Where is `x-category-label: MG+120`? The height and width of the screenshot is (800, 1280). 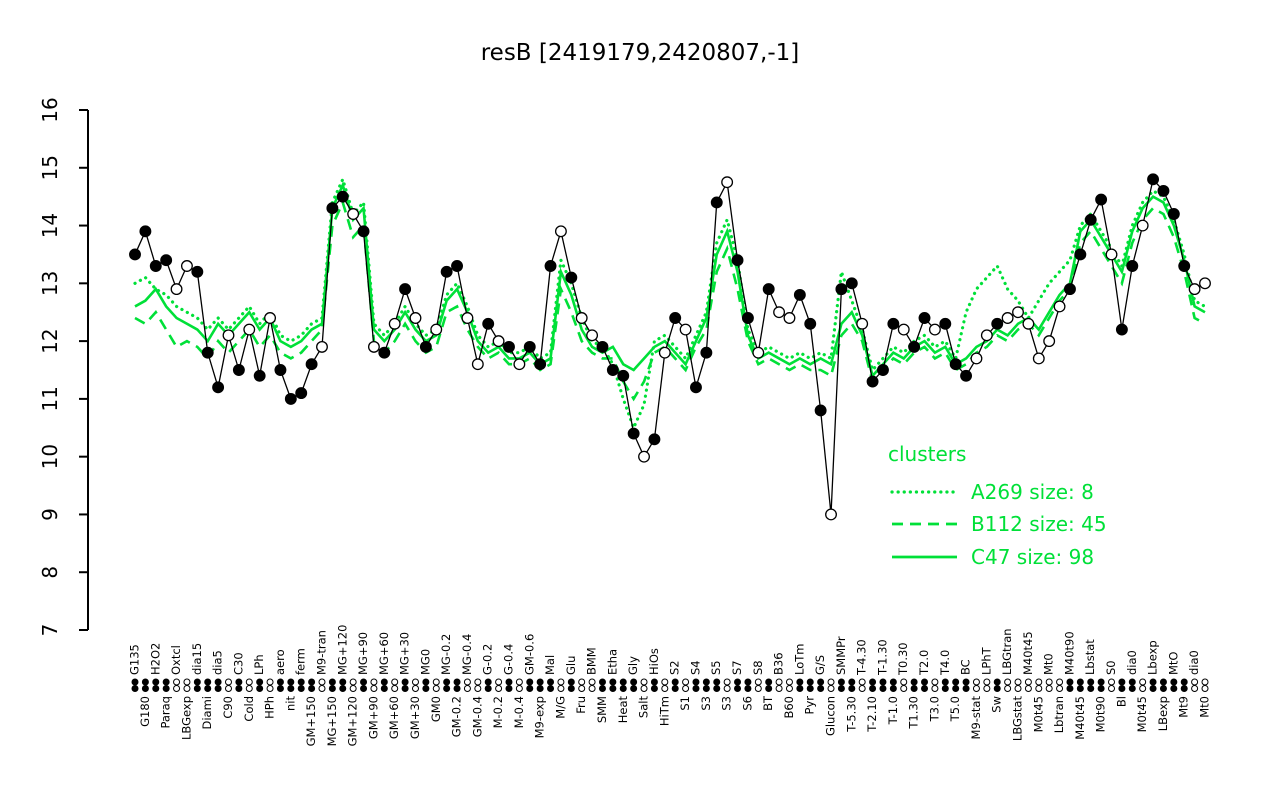
x-category-label: MG+120 is located at coordinates (342, 650).